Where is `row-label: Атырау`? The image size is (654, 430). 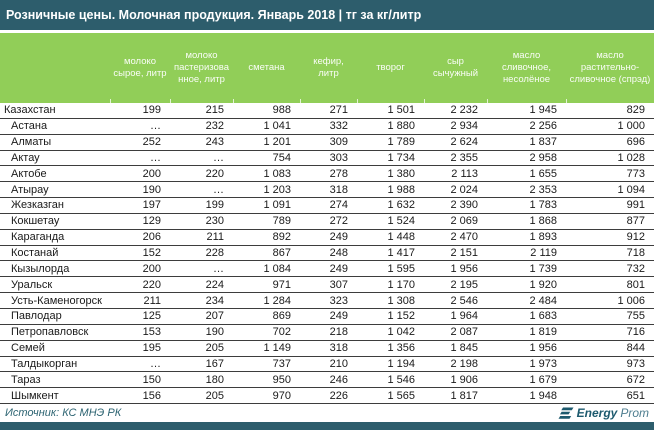 row-label: Атырау is located at coordinates (30, 189).